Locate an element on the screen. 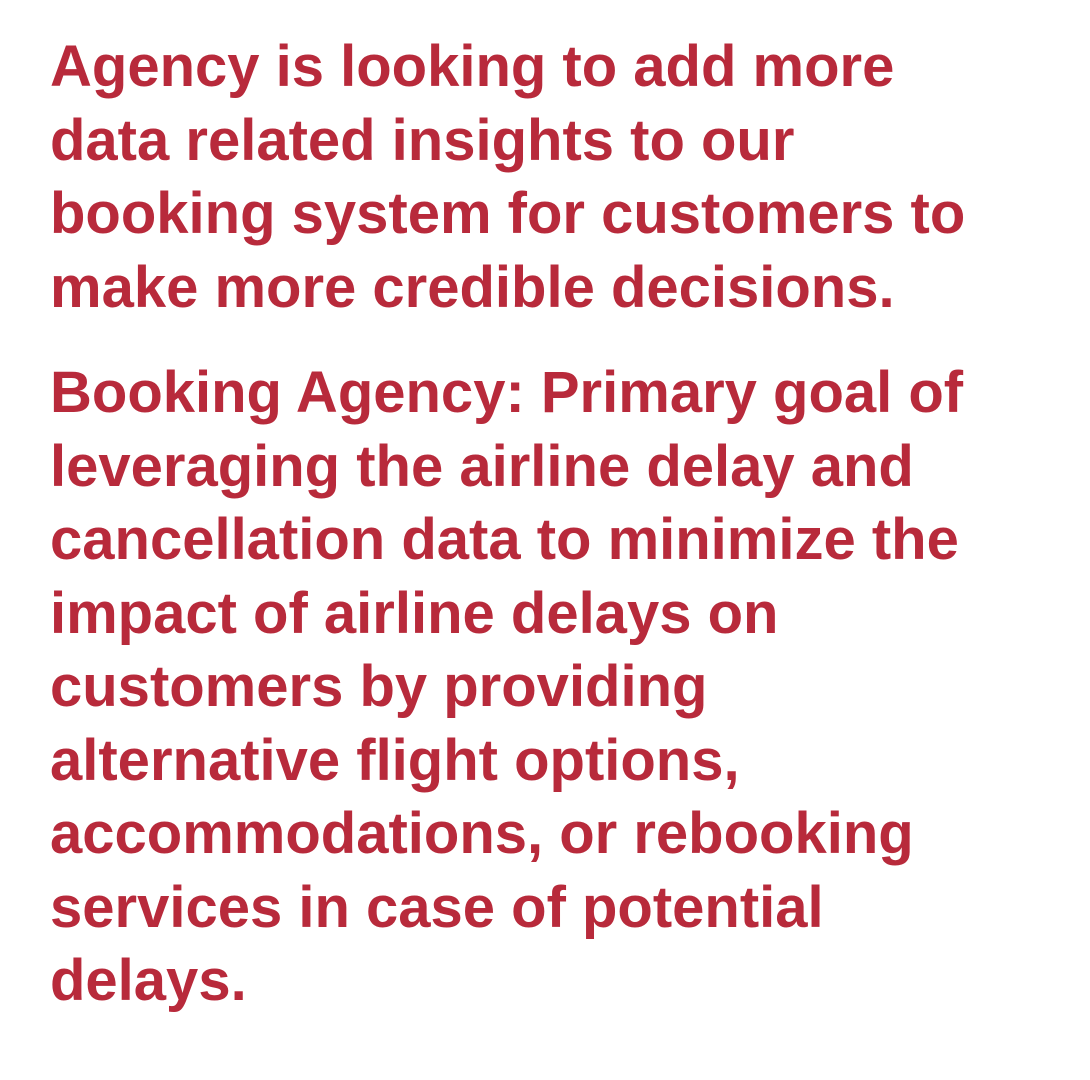 The height and width of the screenshot is (1080, 1090). text-line: customers by providing is located at coordinates (379, 686).